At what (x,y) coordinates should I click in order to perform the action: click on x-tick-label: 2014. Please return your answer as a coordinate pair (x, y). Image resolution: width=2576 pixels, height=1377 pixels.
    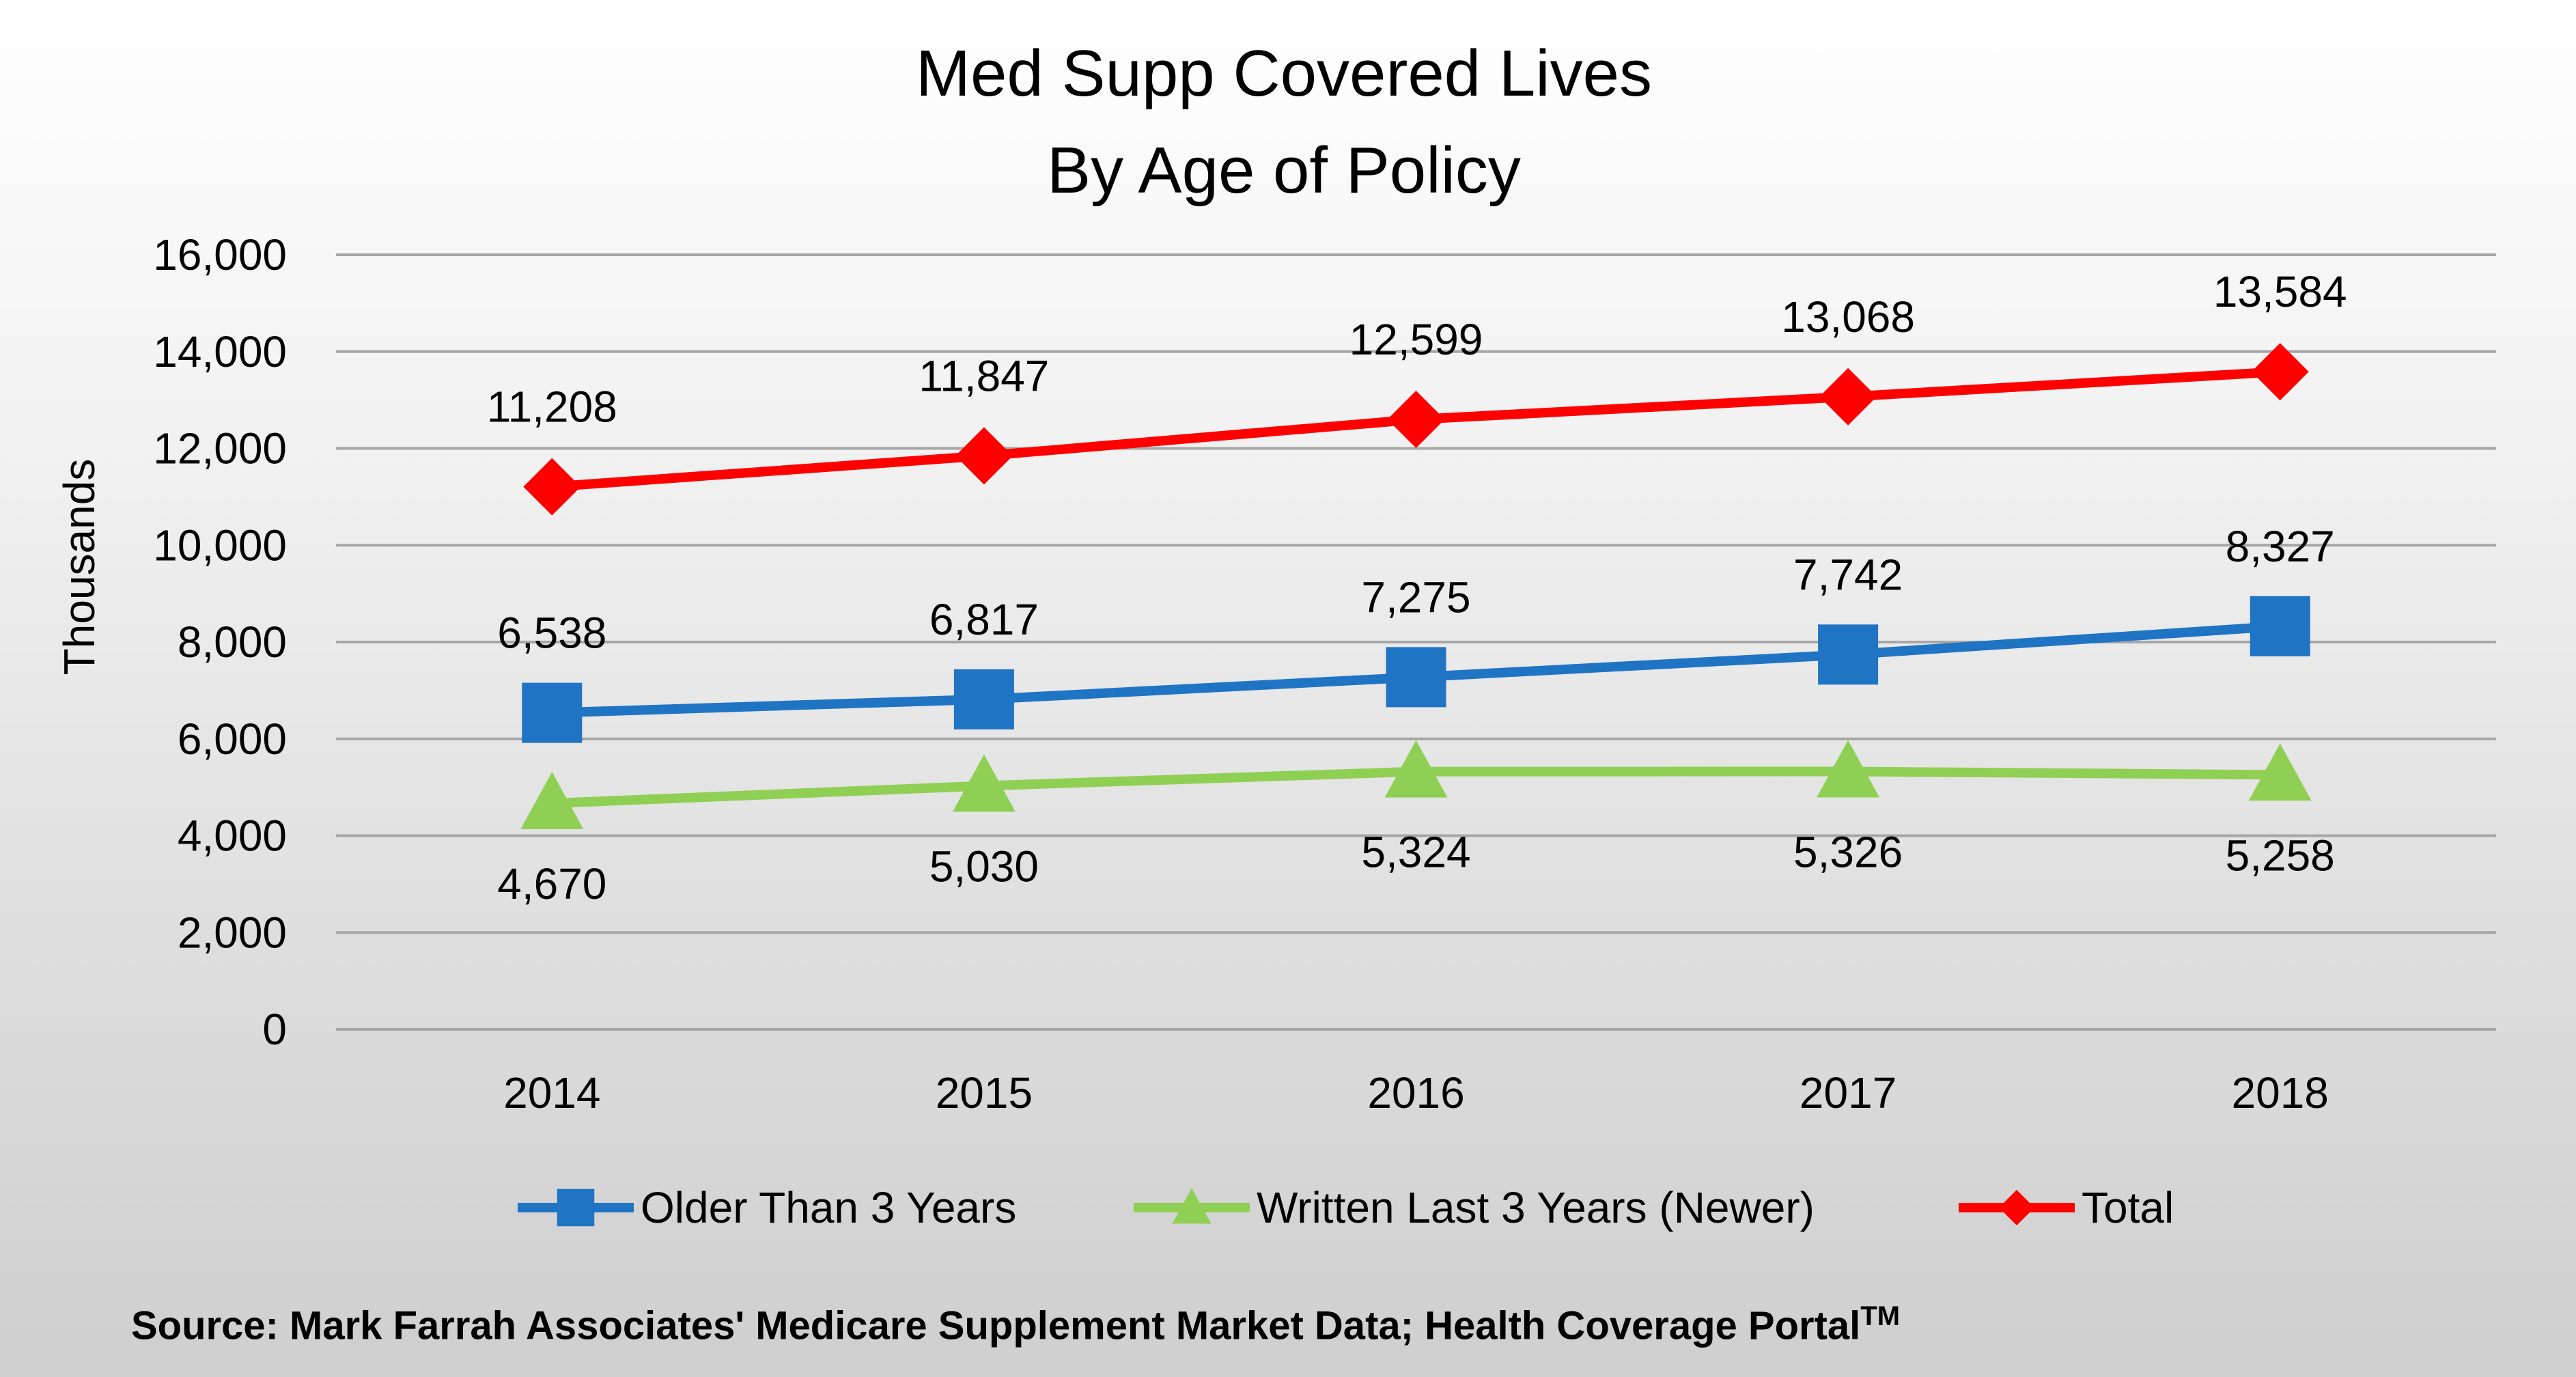
    Looking at the image, I should click on (551, 1092).